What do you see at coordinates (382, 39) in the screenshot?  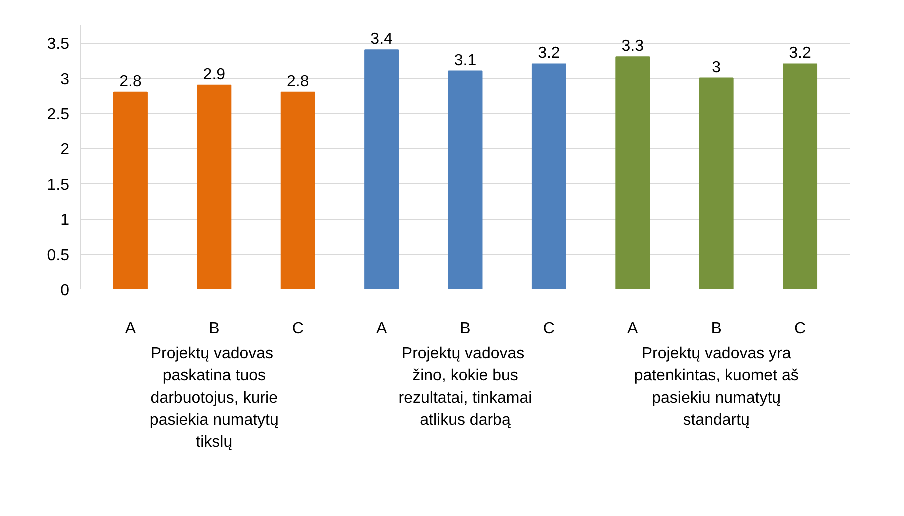 I see `data-label: 3.4` at bounding box center [382, 39].